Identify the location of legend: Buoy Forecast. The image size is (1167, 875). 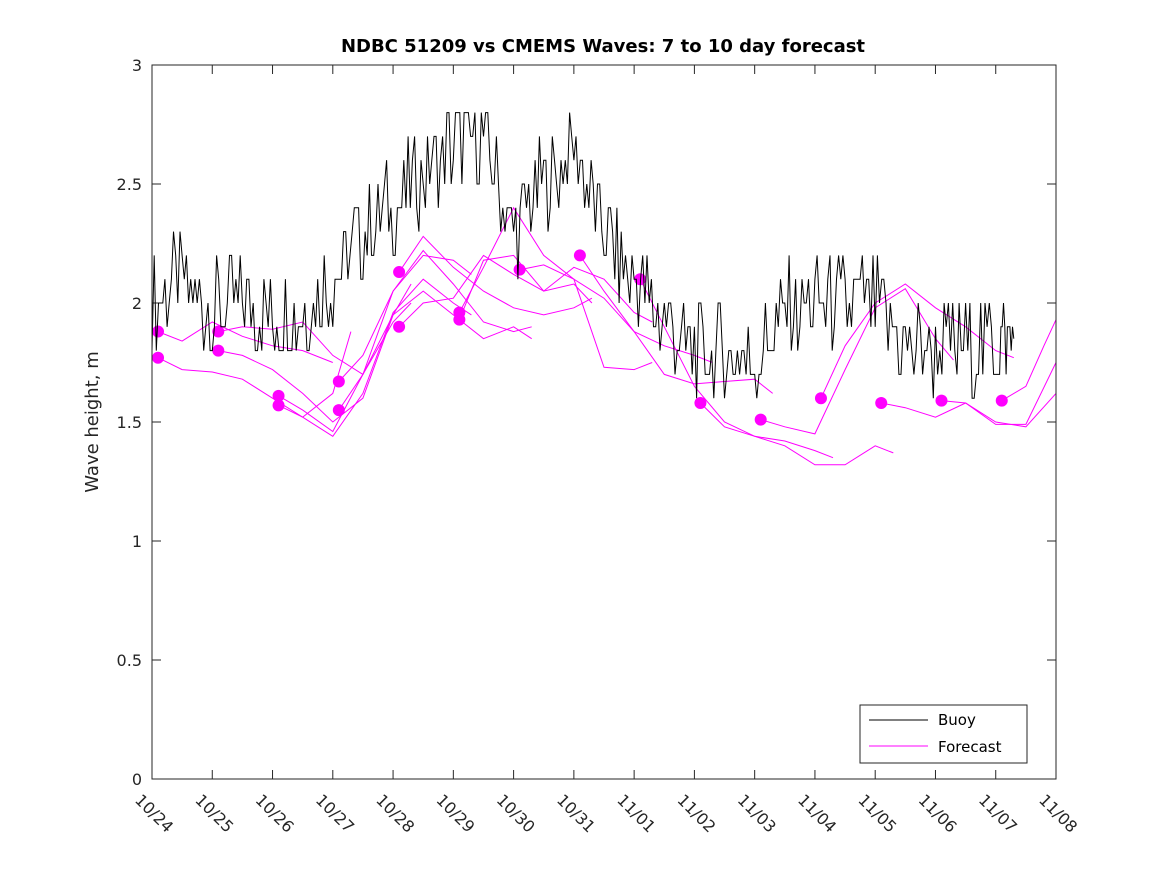
(943, 734).